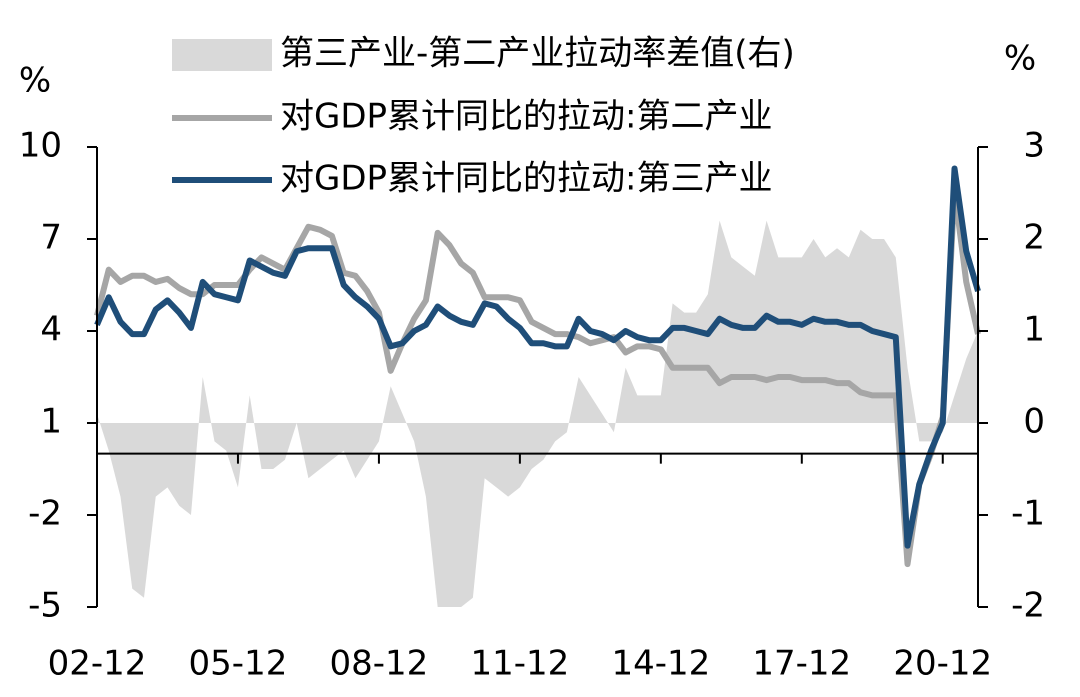 The height and width of the screenshot is (697, 1080). Describe the element at coordinates (1034, 330) in the screenshot. I see `y2-tick-label: 1` at that location.